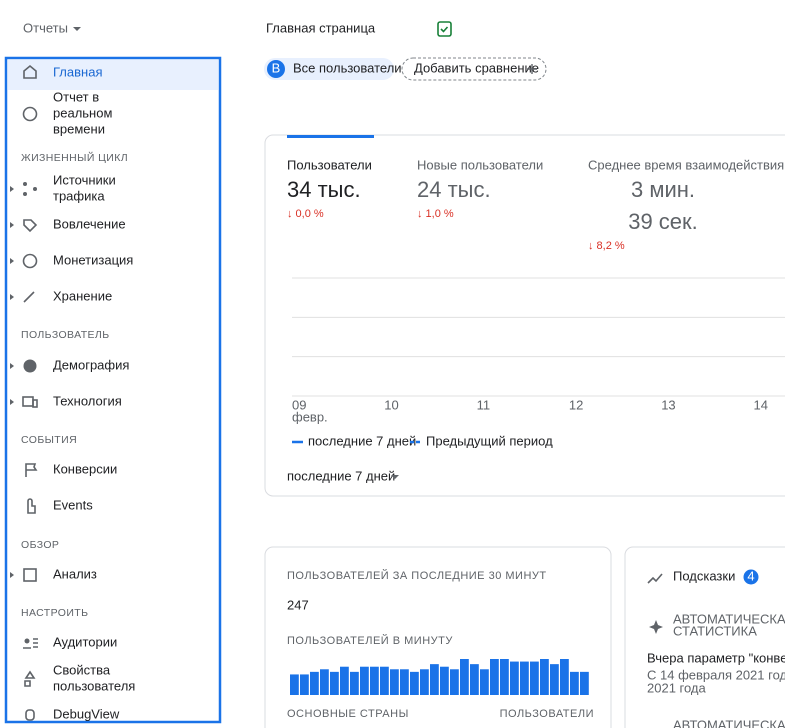 Image resolution: width=785 pixels, height=728 pixels. What do you see at coordinates (82, 112) in the screenshot?
I see `nav-item: реальном` at bounding box center [82, 112].